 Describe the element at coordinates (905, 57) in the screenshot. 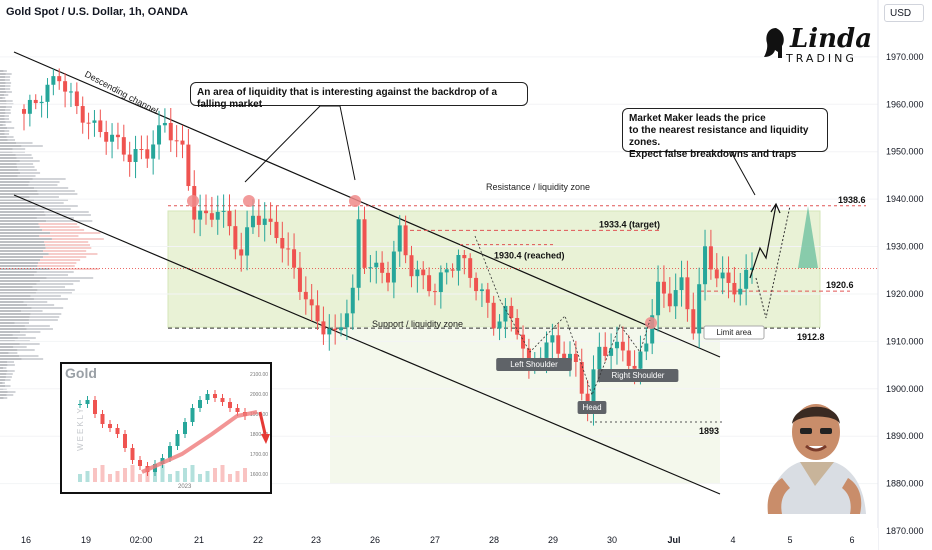

I see `y-tick-label: 1970.000` at that location.